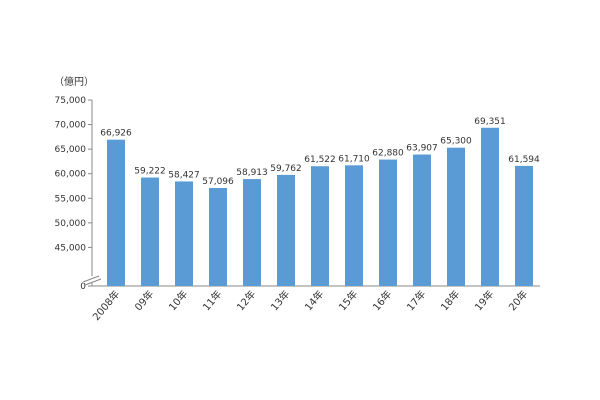  What do you see at coordinates (246, 301) in the screenshot?
I see `x-category-label: 12年` at bounding box center [246, 301].